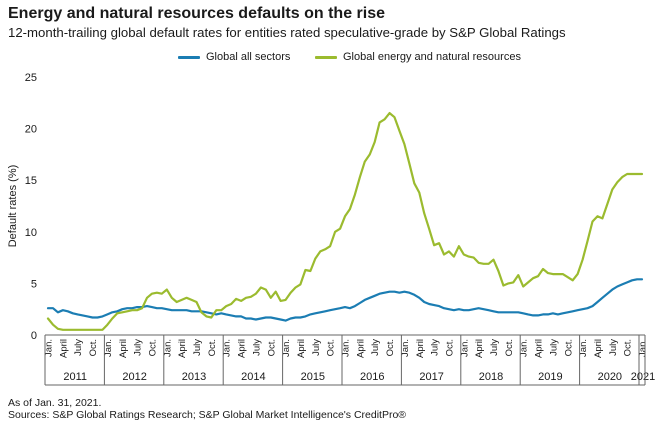 The width and height of the screenshot is (660, 423). What do you see at coordinates (31, 233) in the screenshot?
I see `y-tick-label: 10` at bounding box center [31, 233].